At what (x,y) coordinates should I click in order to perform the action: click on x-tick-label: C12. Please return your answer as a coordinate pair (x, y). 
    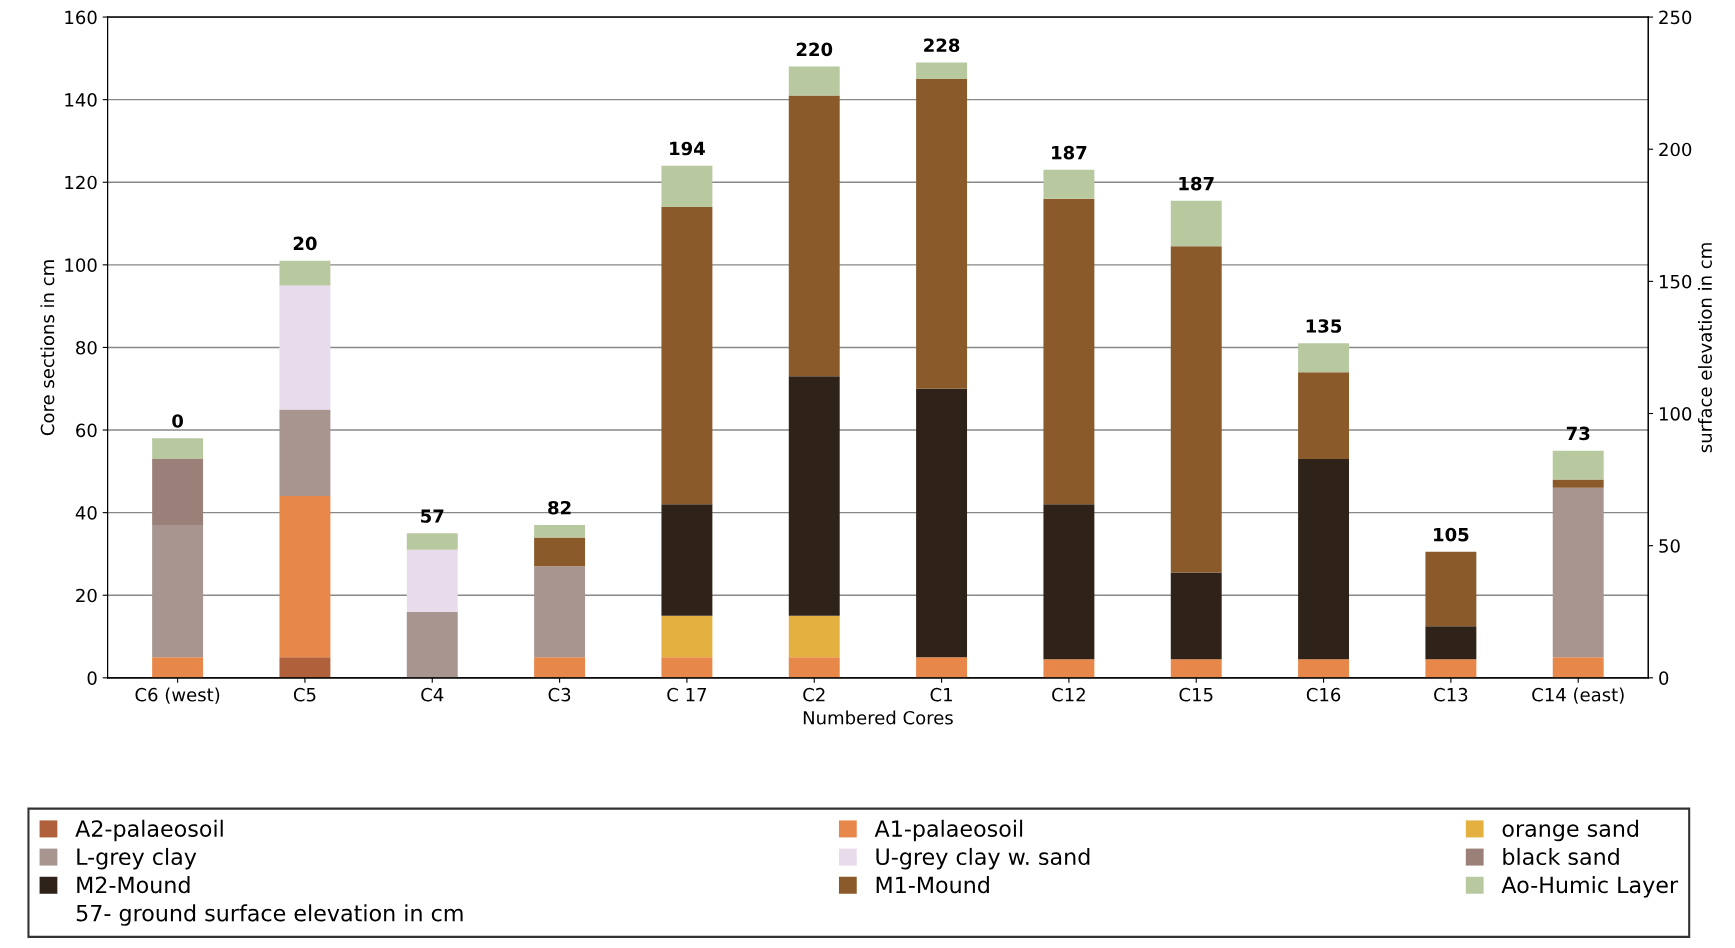
    Looking at the image, I should click on (1068, 694).